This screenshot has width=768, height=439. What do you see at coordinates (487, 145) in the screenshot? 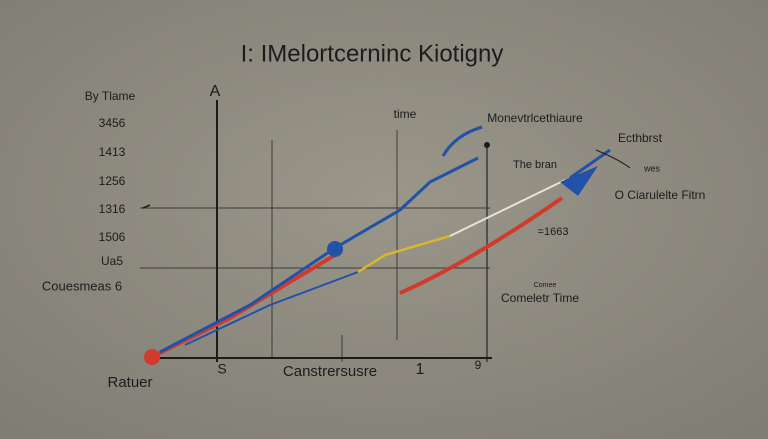
I see `black-dot` at bounding box center [487, 145].